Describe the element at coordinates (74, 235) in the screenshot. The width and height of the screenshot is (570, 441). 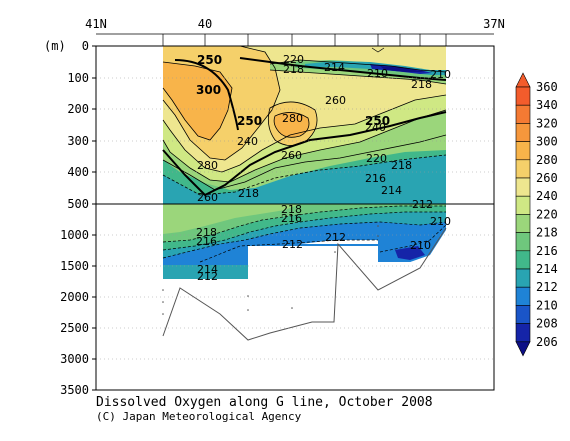
I see `y-tick-1000: 1000` at that location.